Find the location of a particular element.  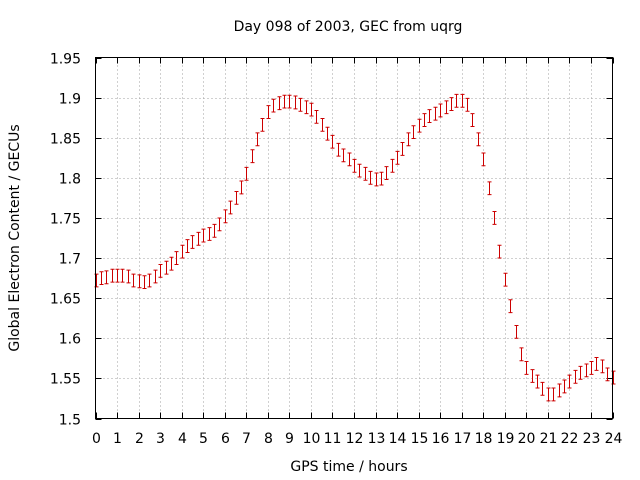

y-tick-label: 1.95 is located at coordinates (65, 60).